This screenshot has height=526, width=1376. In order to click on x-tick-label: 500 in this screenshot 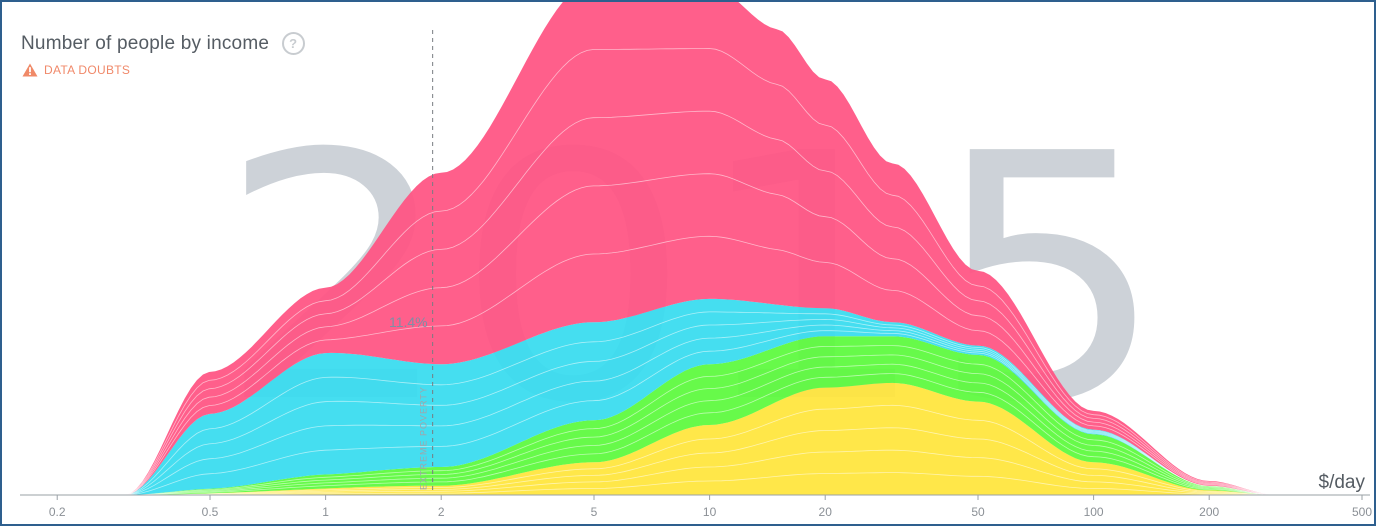, I will do `click(1362, 512)`.